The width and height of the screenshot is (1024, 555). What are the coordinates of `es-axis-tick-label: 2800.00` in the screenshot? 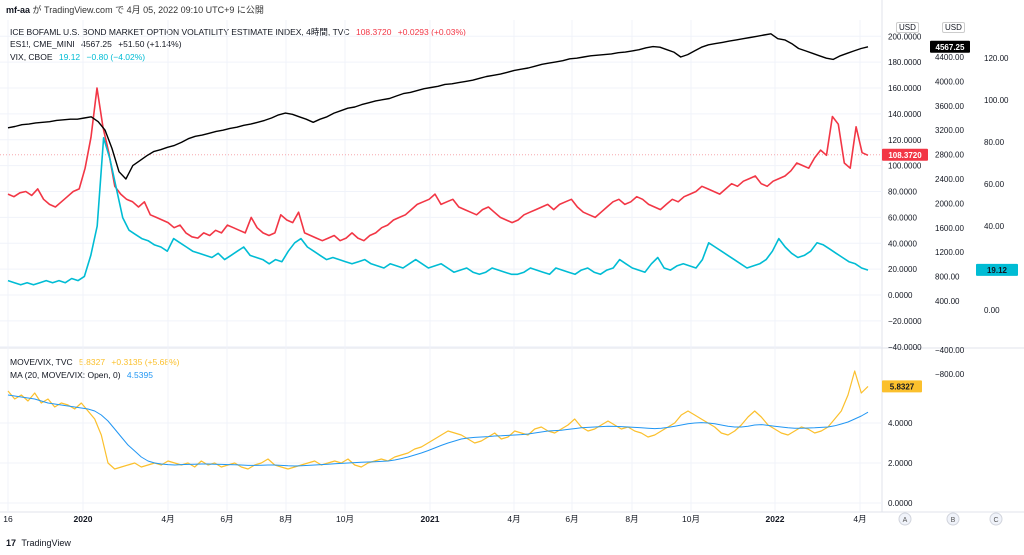 It's located at (949, 155).